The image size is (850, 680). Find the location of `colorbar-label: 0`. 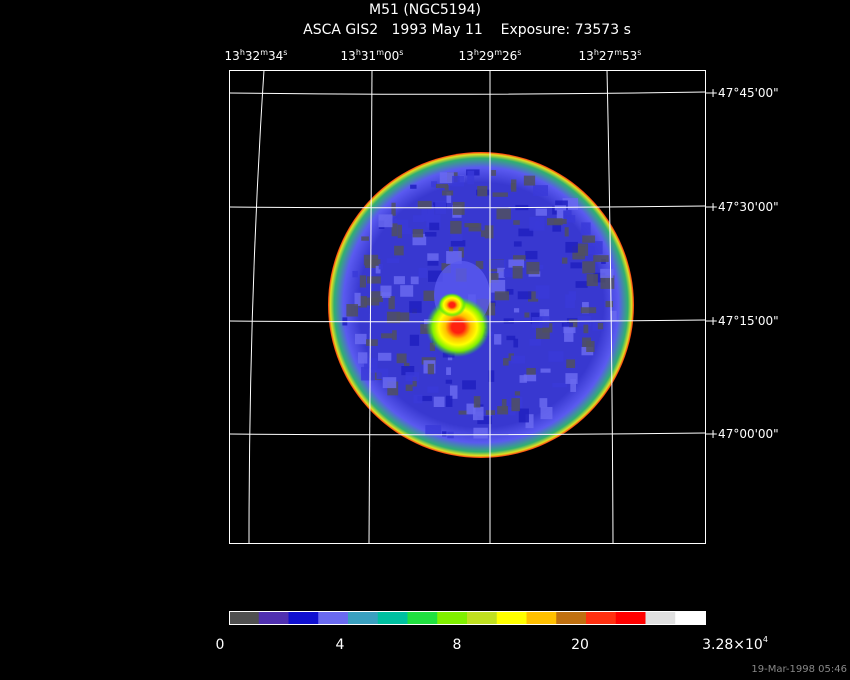

colorbar-label: 0 is located at coordinates (220, 645).